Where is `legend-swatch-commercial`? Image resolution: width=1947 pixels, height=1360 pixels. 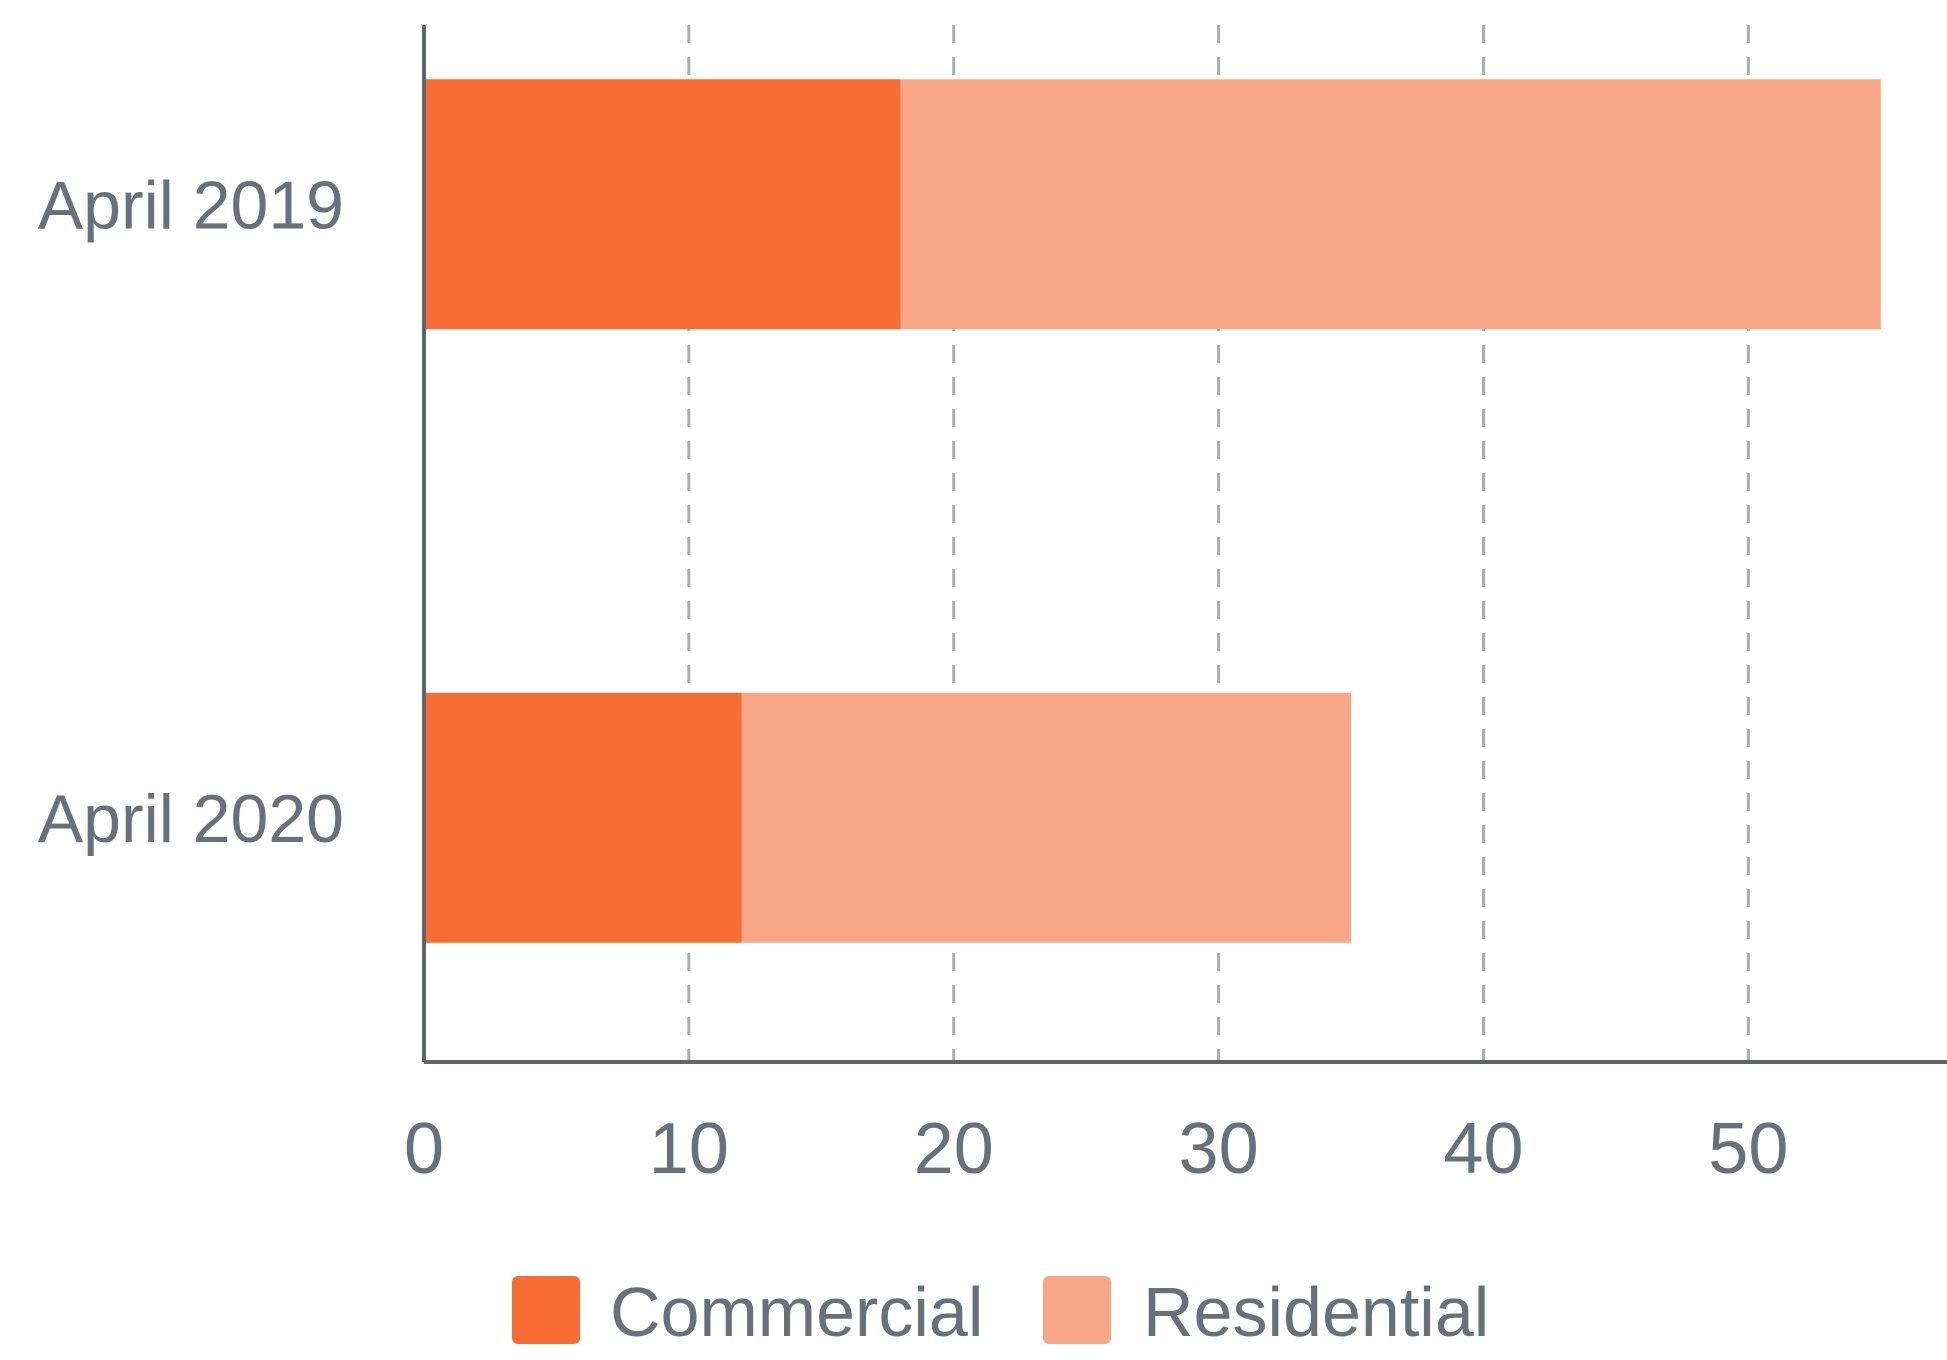
legend-swatch-commercial is located at coordinates (546, 1310).